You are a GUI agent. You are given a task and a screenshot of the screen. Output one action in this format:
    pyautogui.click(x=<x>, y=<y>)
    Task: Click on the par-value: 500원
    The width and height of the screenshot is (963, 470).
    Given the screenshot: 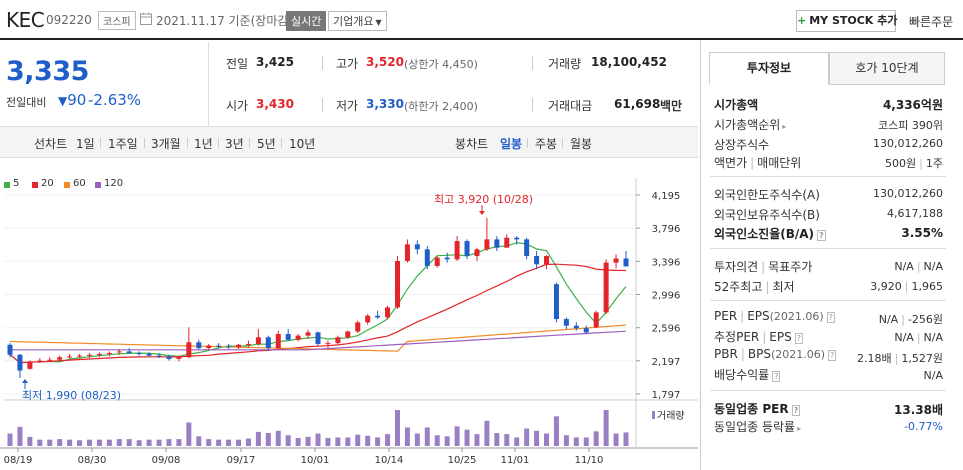 What is the action you would take?
    pyautogui.click(x=901, y=163)
    